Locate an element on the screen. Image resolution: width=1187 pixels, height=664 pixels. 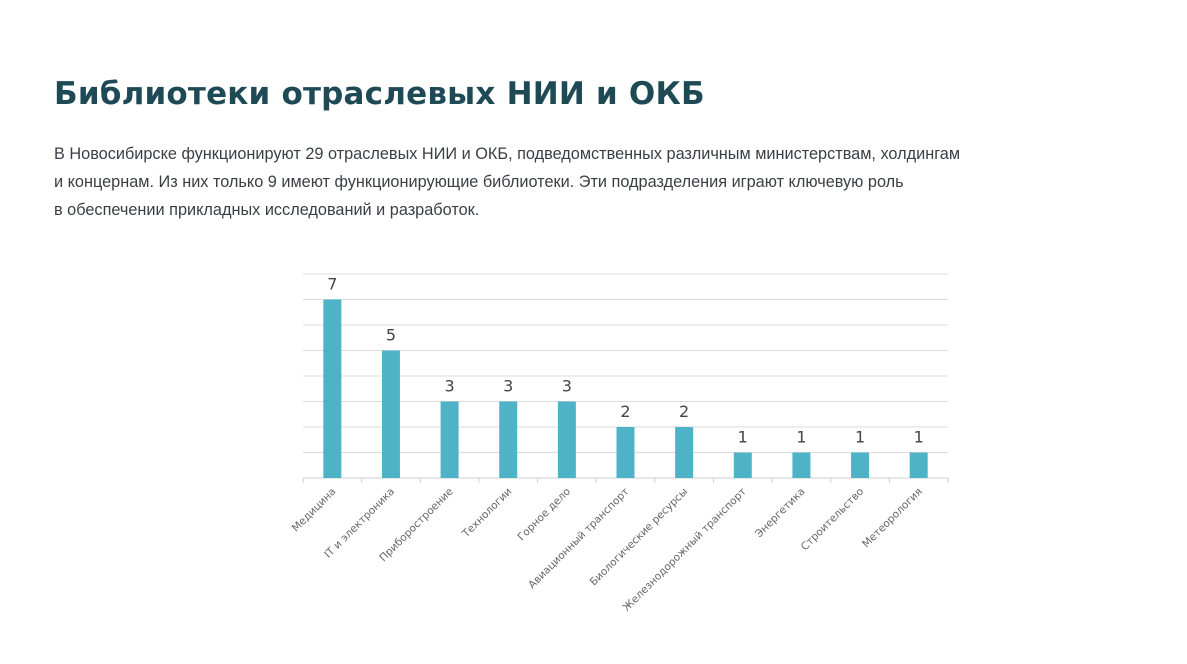
x-tick-label: Авиационный транспорт is located at coordinates (578, 538).